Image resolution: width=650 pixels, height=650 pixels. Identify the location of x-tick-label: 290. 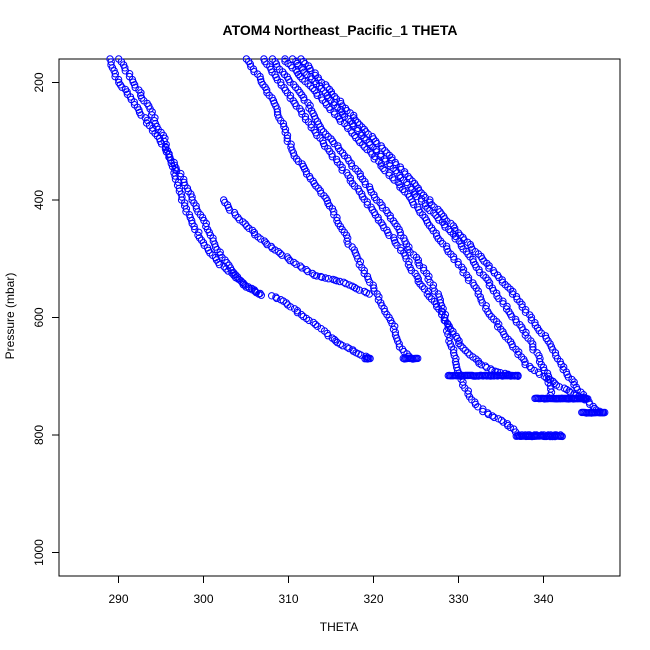
(118, 599).